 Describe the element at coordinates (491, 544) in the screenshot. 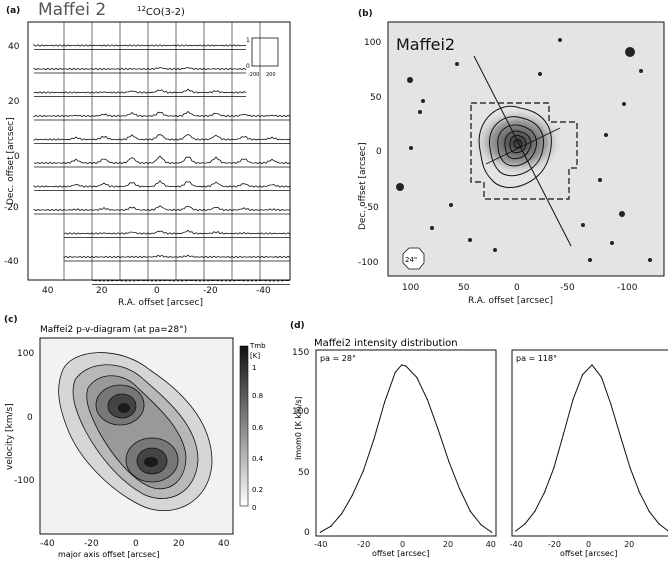

I see `panel-d-xtick: 40` at that location.